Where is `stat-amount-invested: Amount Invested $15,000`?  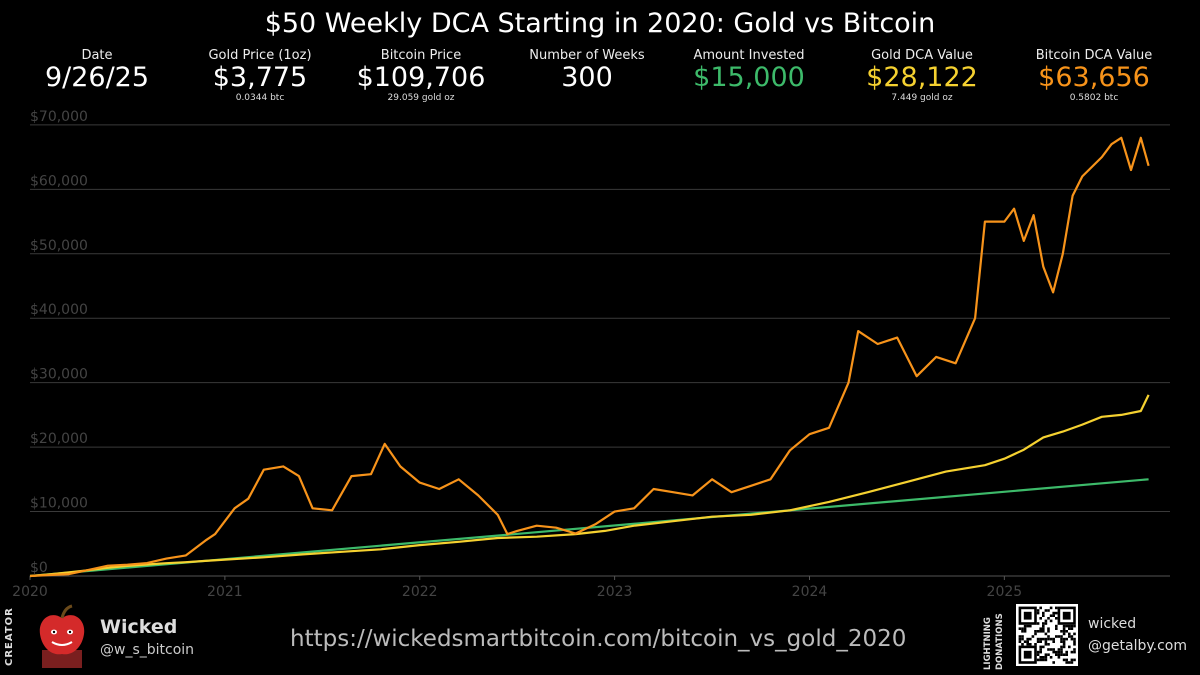 stat-amount-invested: Amount Invested $15,000 is located at coordinates (749, 70).